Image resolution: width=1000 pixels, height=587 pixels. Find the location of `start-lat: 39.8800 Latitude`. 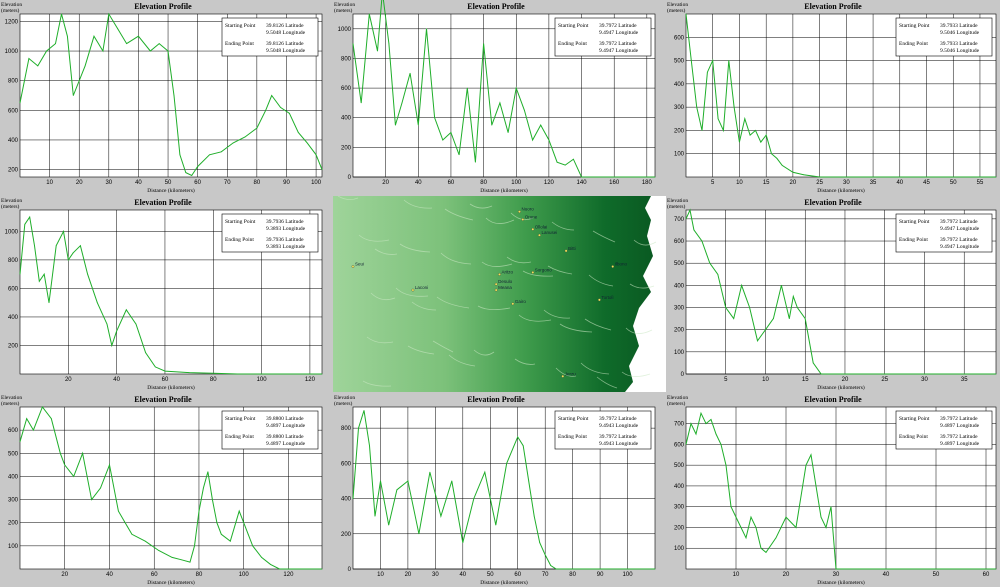

start-lat: 39.8800 Latitude is located at coordinates (285, 419).